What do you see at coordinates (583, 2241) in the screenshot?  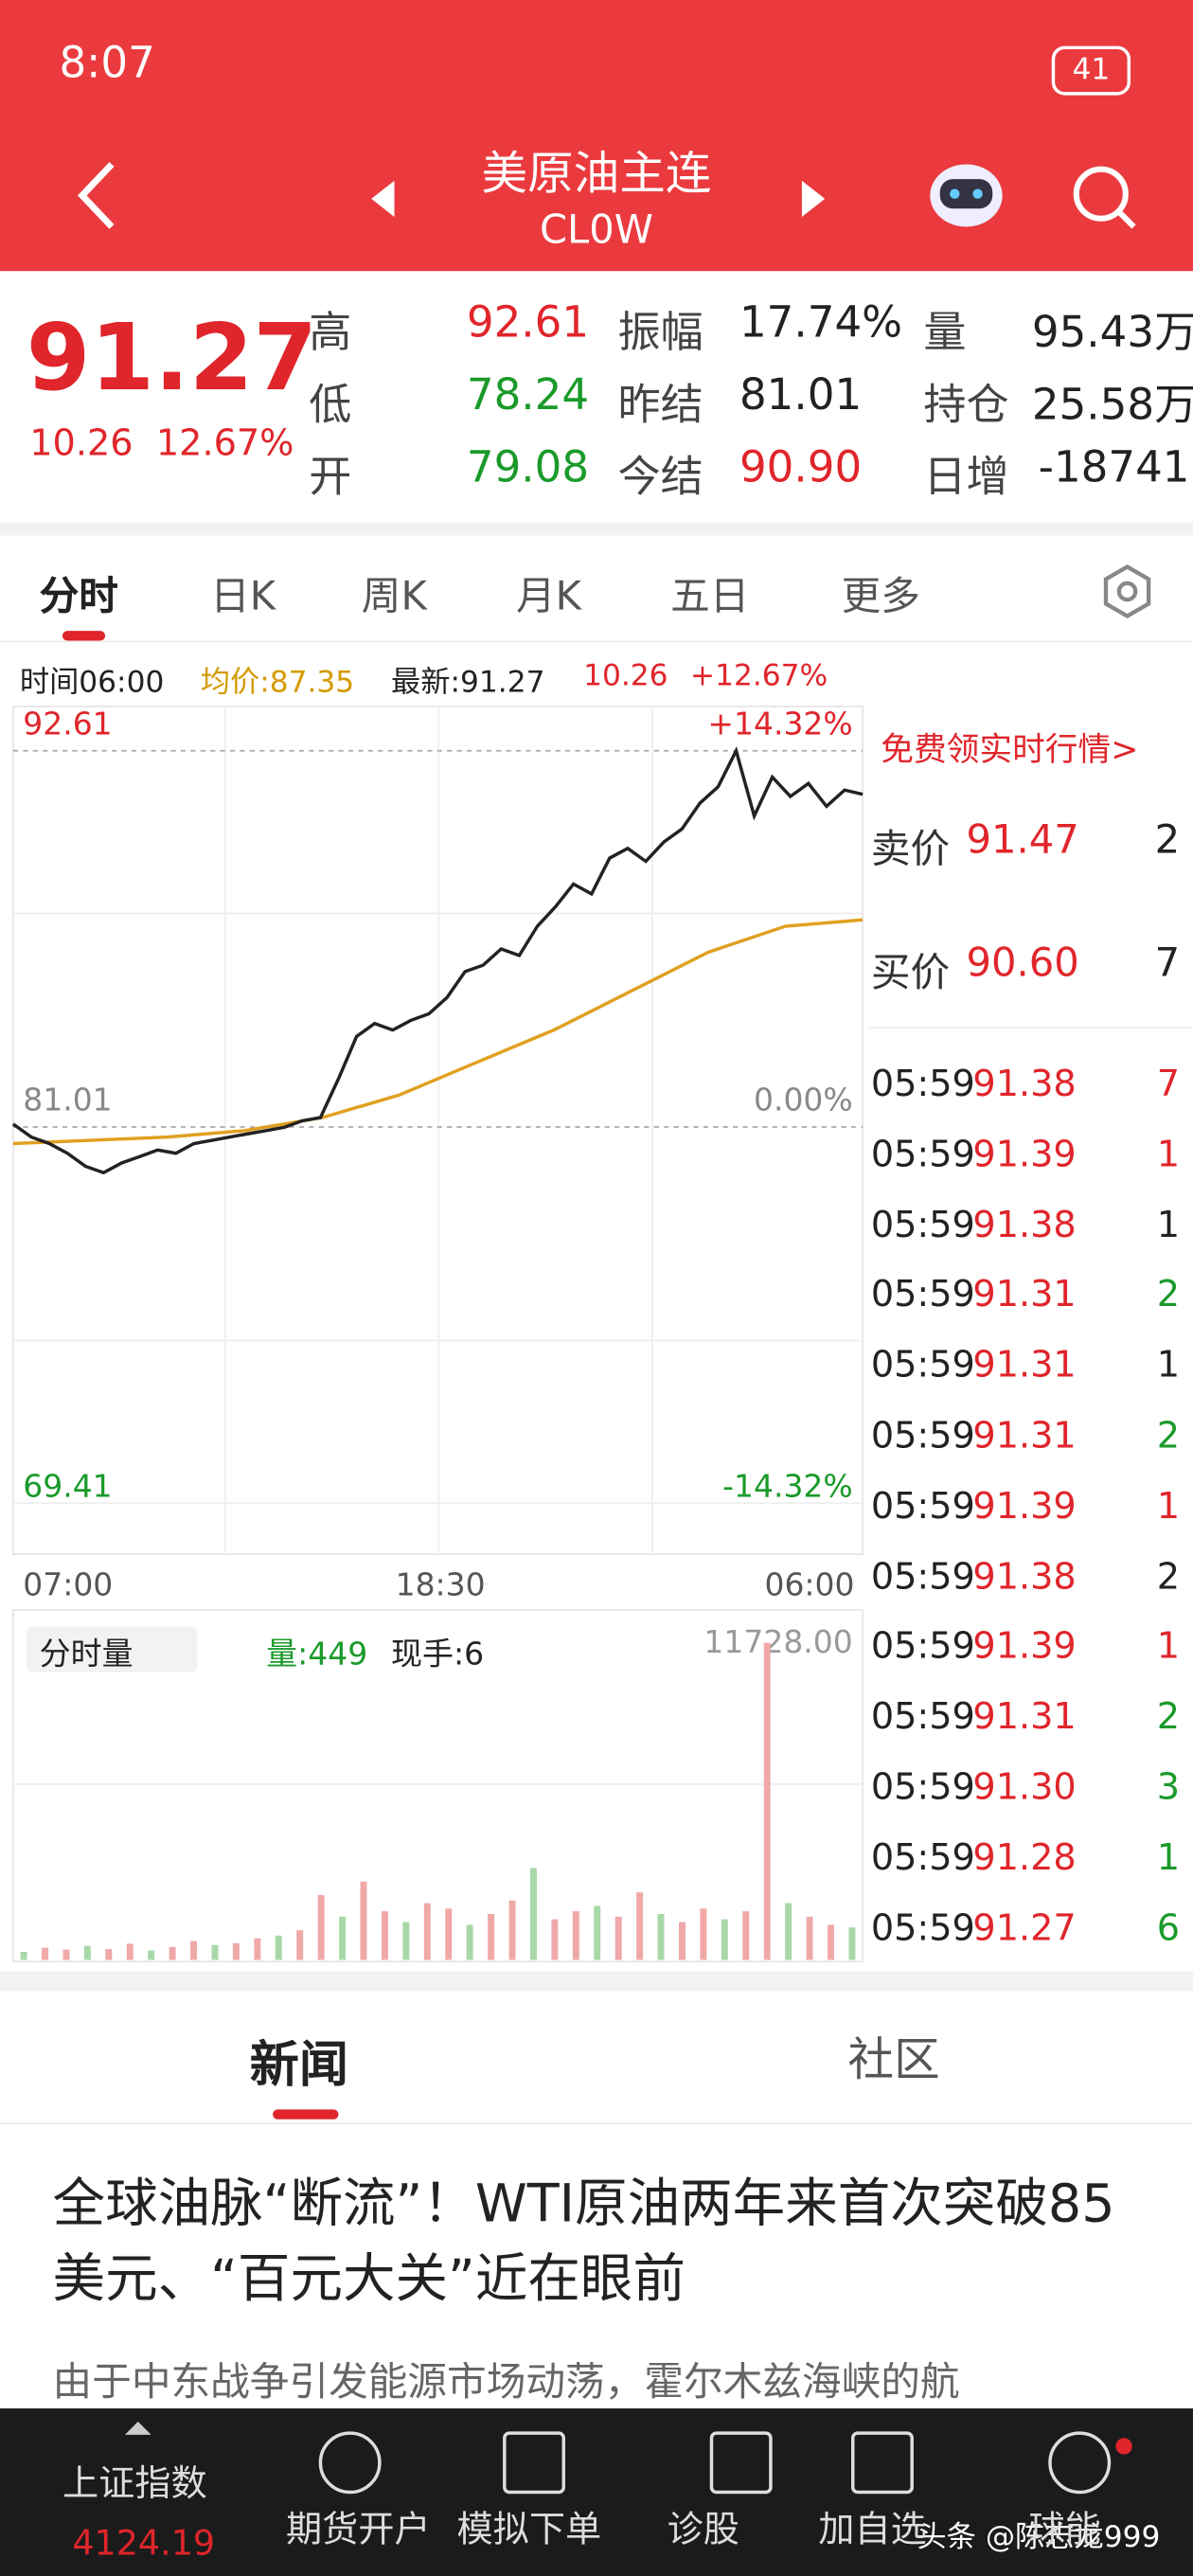 I see `headline: 全球油脉“断流”！WTI原油两年来首次突破85美元、“百元大关”近在眼前` at bounding box center [583, 2241].